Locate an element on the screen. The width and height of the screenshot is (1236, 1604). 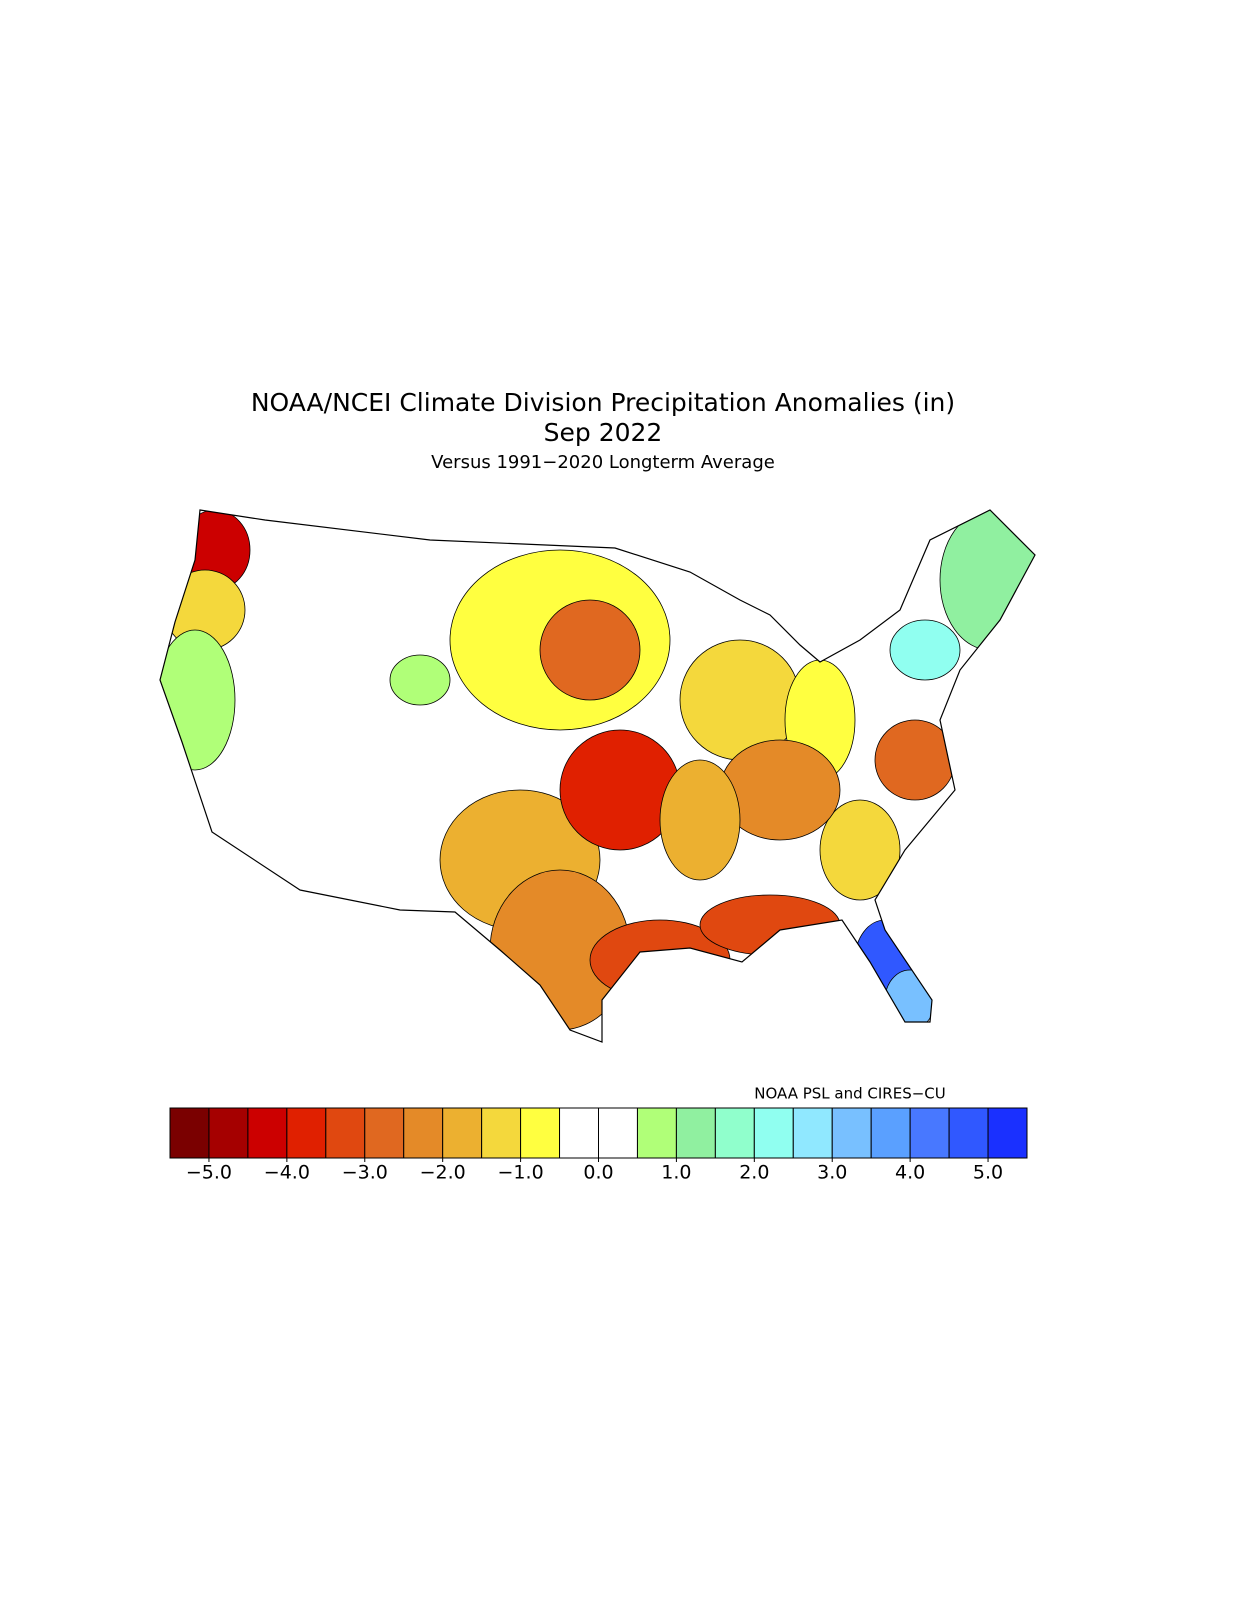
subtitle: Versus 1991−2020 Longterm Average is located at coordinates (603, 462).